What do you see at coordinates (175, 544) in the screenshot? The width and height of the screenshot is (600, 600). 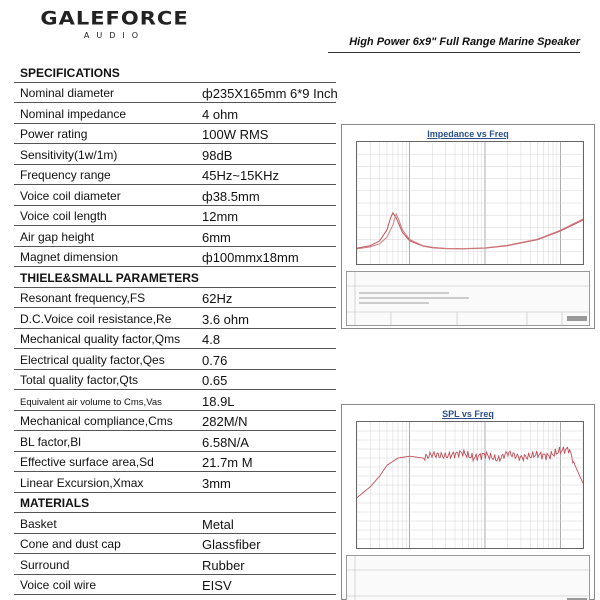 I see `spec-row: Cone and dust cap Glassfiber` at bounding box center [175, 544].